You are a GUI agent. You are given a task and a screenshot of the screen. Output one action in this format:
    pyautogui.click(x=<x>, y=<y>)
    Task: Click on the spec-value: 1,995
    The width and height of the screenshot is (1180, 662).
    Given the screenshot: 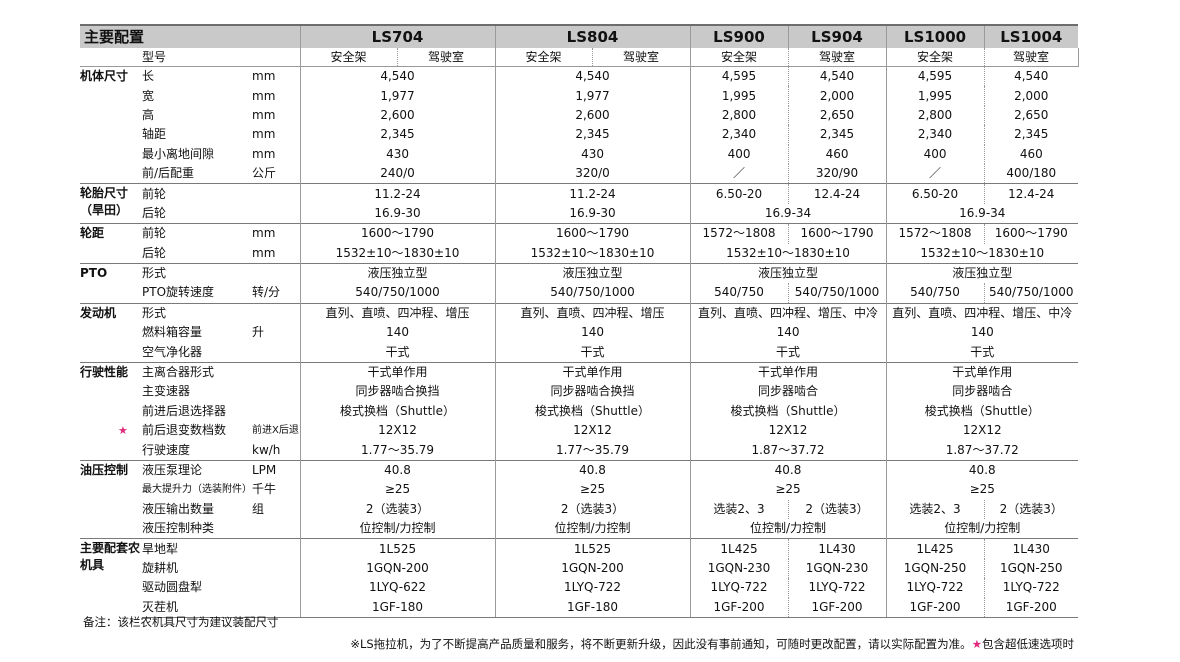 What is the action you would take?
    pyautogui.click(x=935, y=96)
    